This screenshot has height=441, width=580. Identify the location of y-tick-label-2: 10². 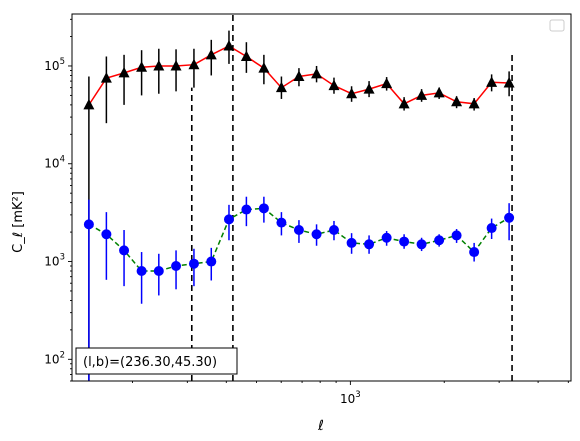
(54, 358).